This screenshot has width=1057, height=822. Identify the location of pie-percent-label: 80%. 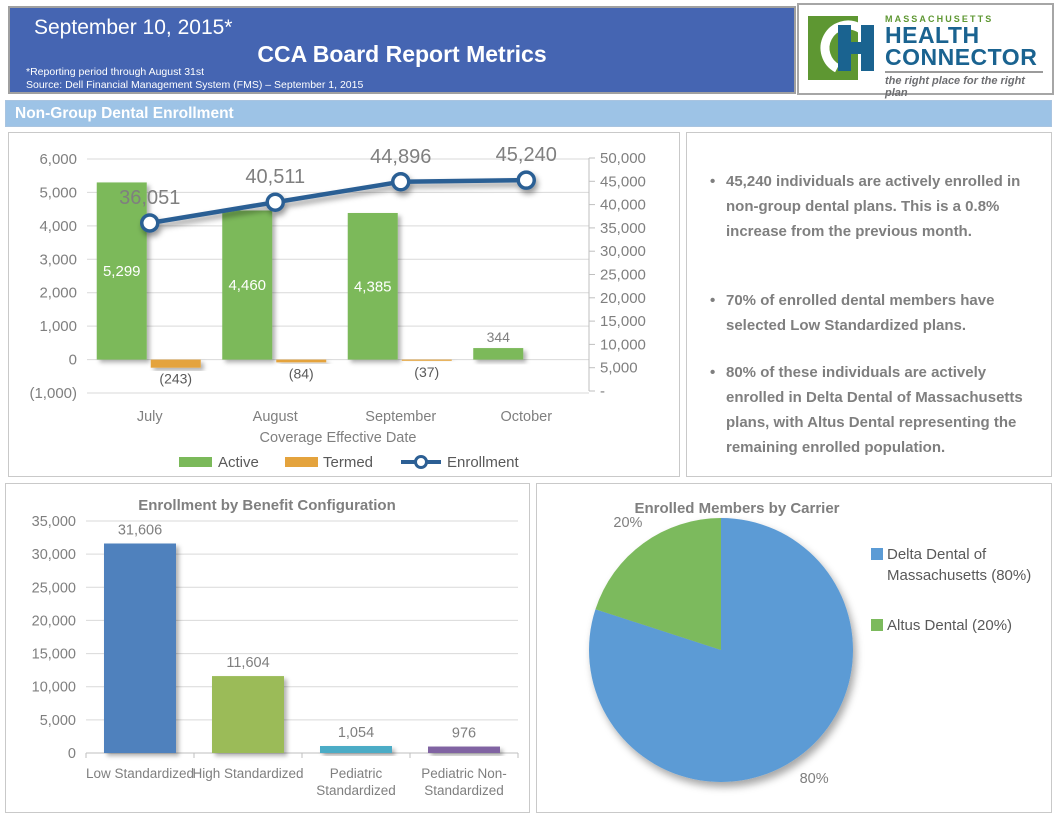
(814, 779).